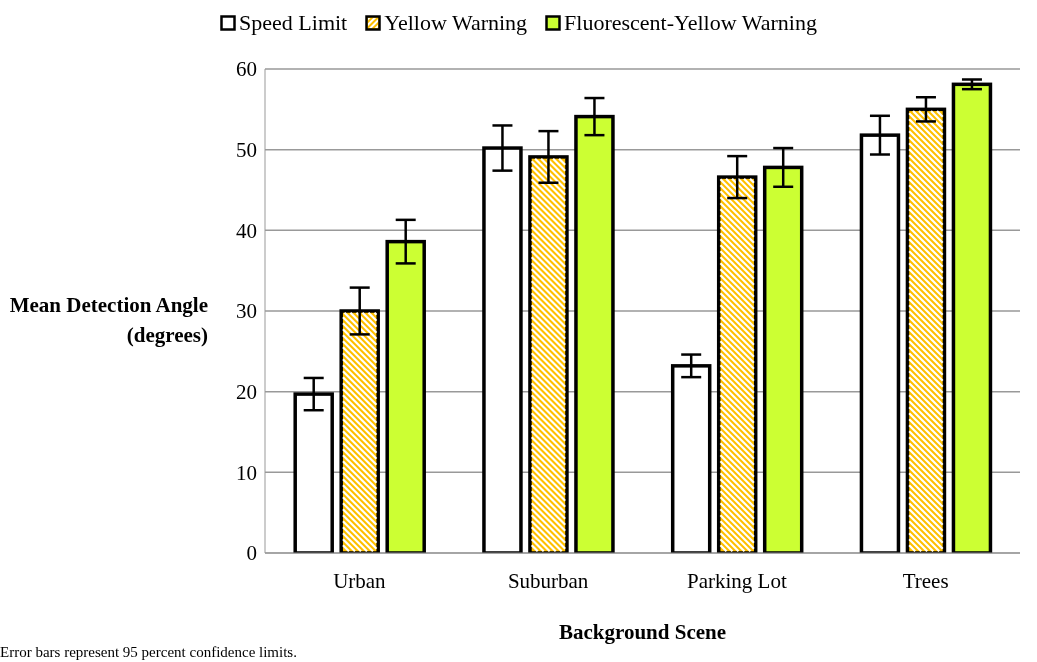  I want to click on y-tick-label: 40, so click(246, 230).